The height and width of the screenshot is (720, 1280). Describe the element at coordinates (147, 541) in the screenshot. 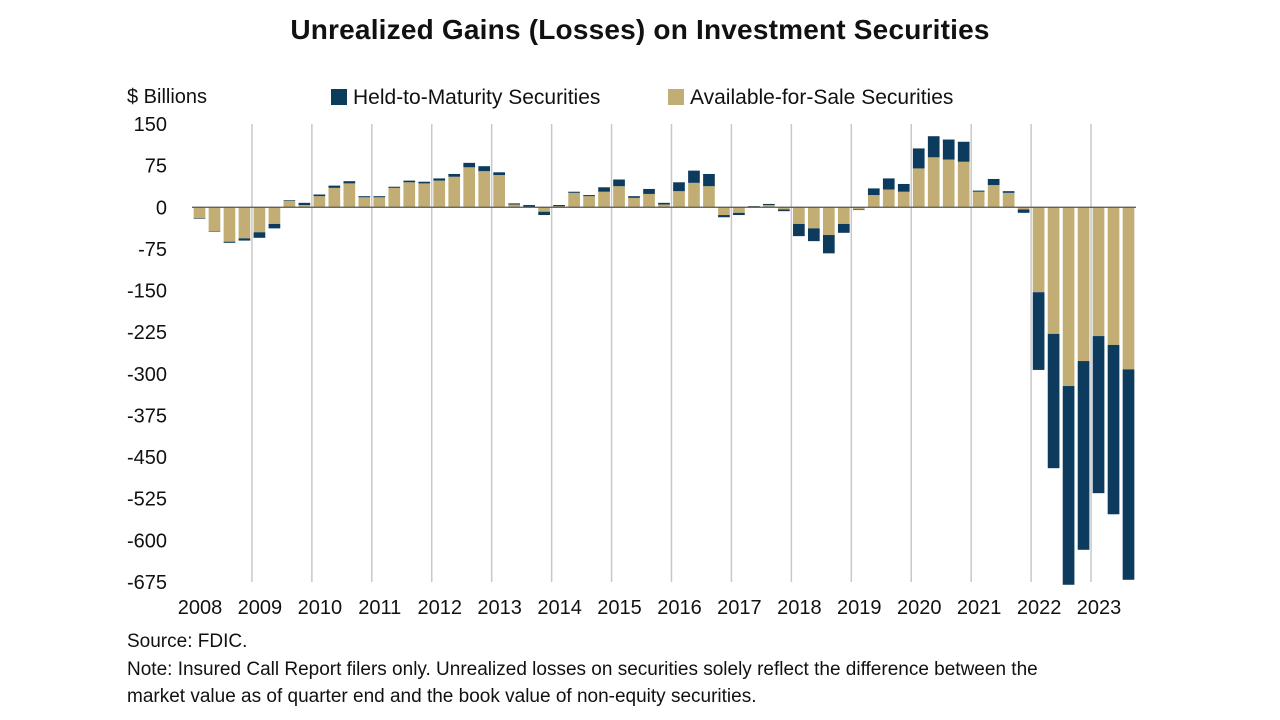

I see `y-tick-label: -600` at that location.